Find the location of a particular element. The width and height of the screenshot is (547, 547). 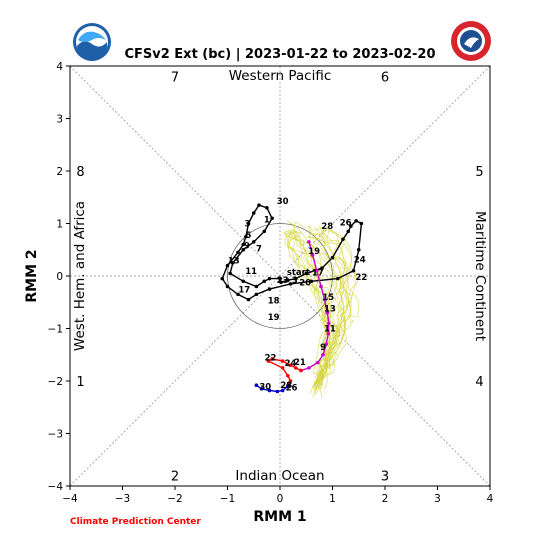

region-bottom: Indian Ocean is located at coordinates (279, 476).